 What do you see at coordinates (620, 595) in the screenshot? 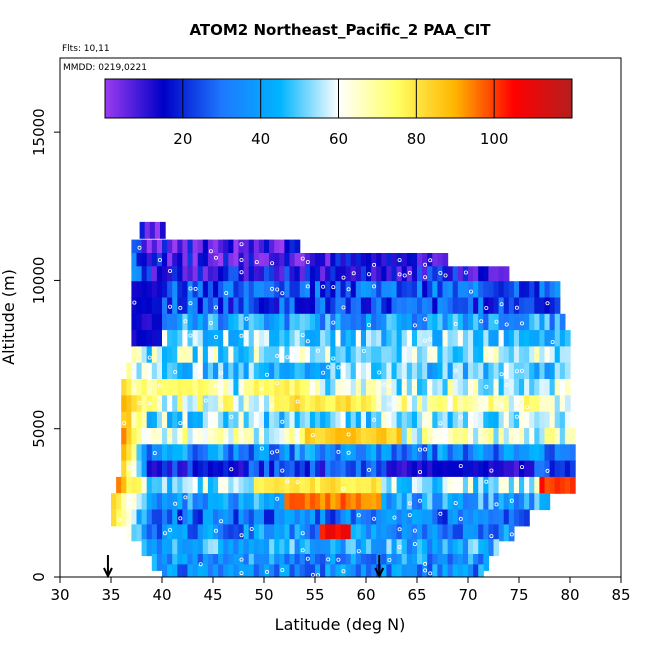
I see `x-tick-label: 85` at bounding box center [620, 595].